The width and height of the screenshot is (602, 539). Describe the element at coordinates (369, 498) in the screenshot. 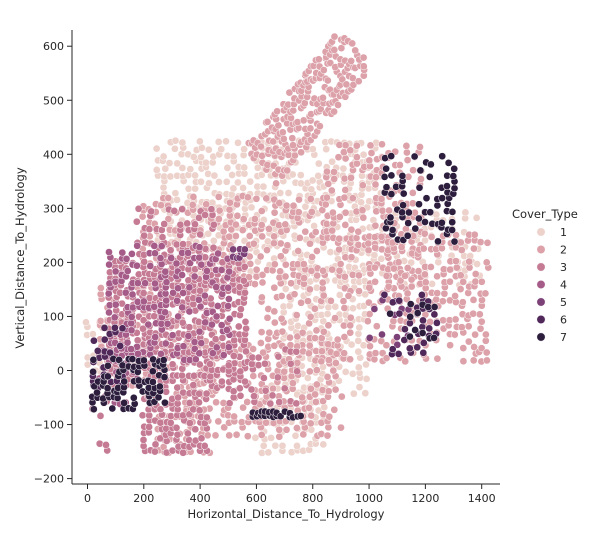

I see `x-tick-label: 1000` at that location.